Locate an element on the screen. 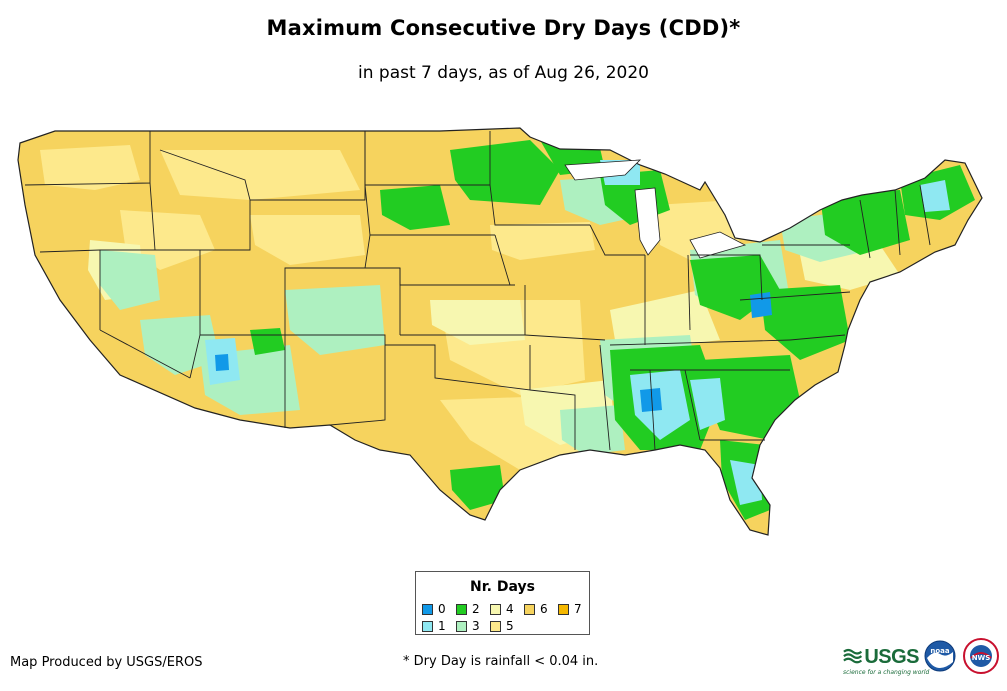  map-credit: Map Produced by USGS/EROS is located at coordinates (106, 662).